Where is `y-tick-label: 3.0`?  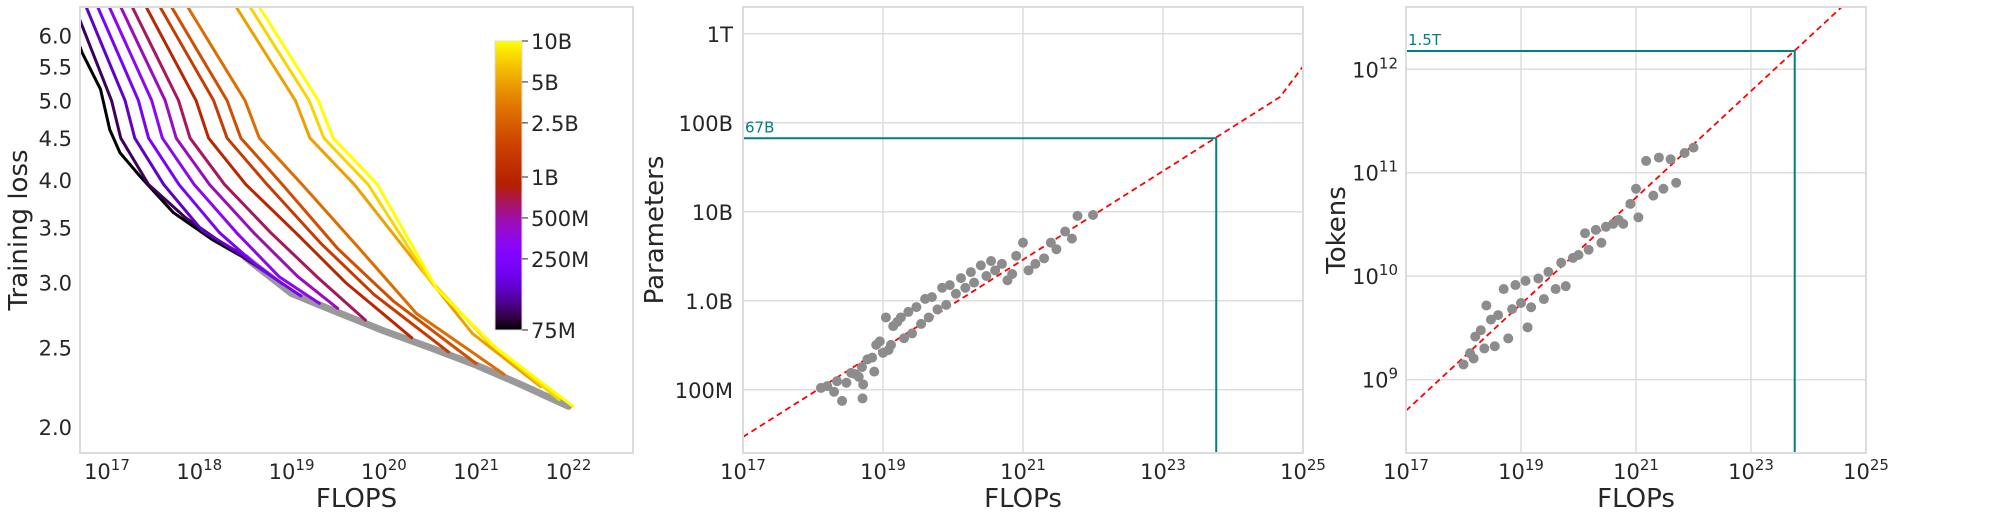 y-tick-label: 3.0 is located at coordinates (55, 284).